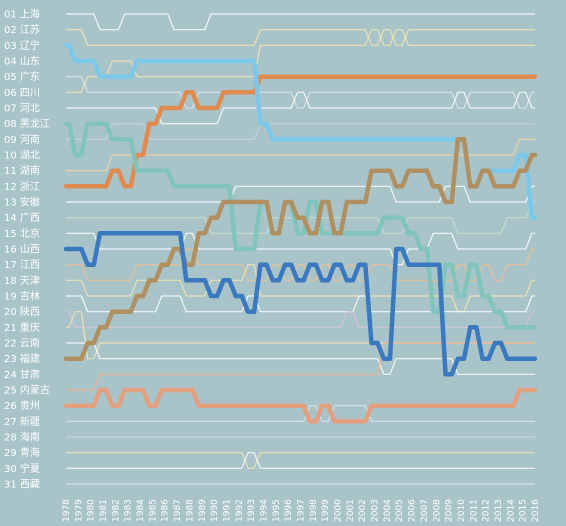 This screenshot has height=526, width=566. What do you see at coordinates (22, 61) in the screenshot?
I see `rank-label-4: 04 山东` at bounding box center [22, 61].